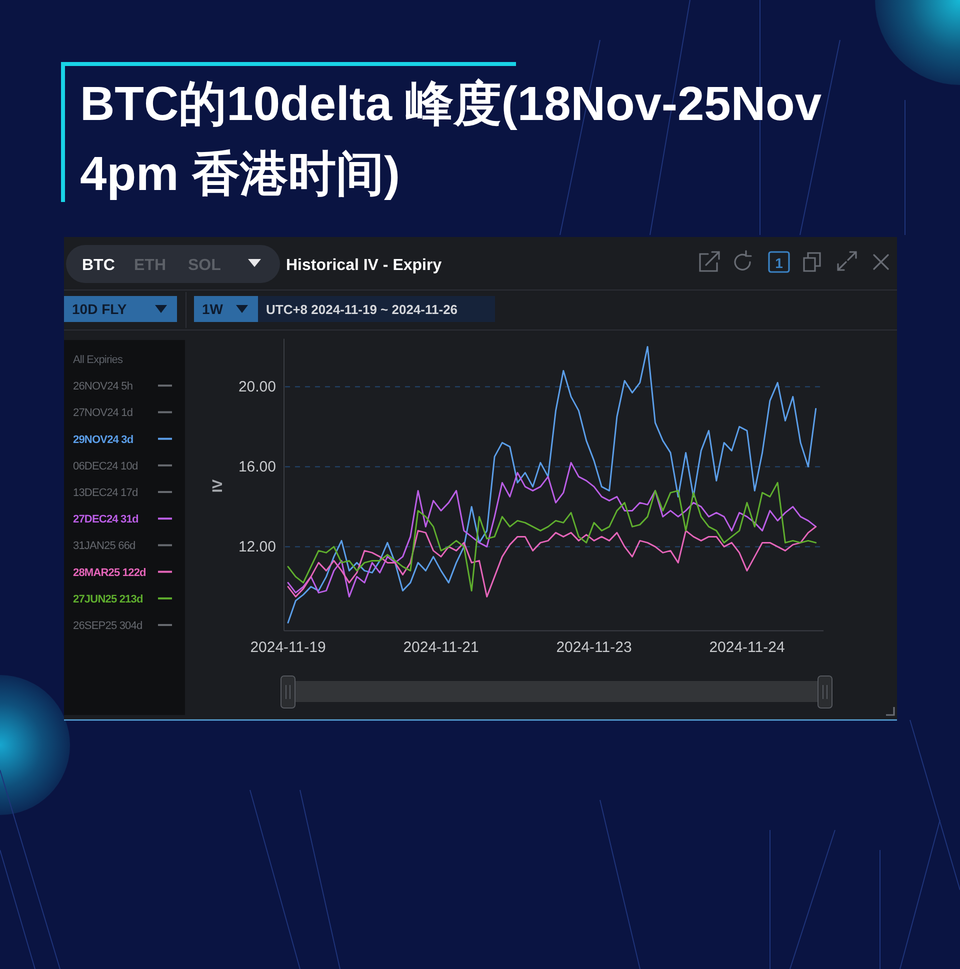  Describe the element at coordinates (257, 387) in the screenshot. I see `y-tick-label: 20.00` at that location.